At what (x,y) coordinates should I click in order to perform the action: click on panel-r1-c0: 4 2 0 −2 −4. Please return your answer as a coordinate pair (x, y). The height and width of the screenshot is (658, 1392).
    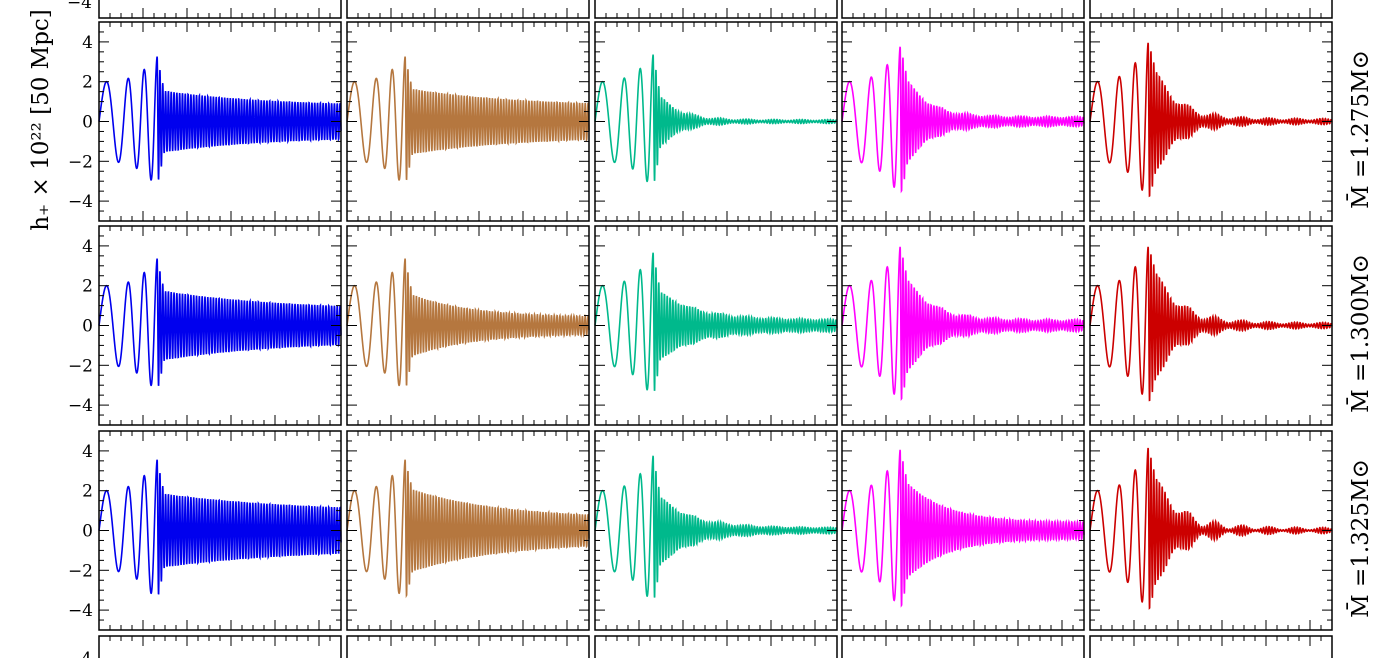
    Looking at the image, I should click on (205, 325).